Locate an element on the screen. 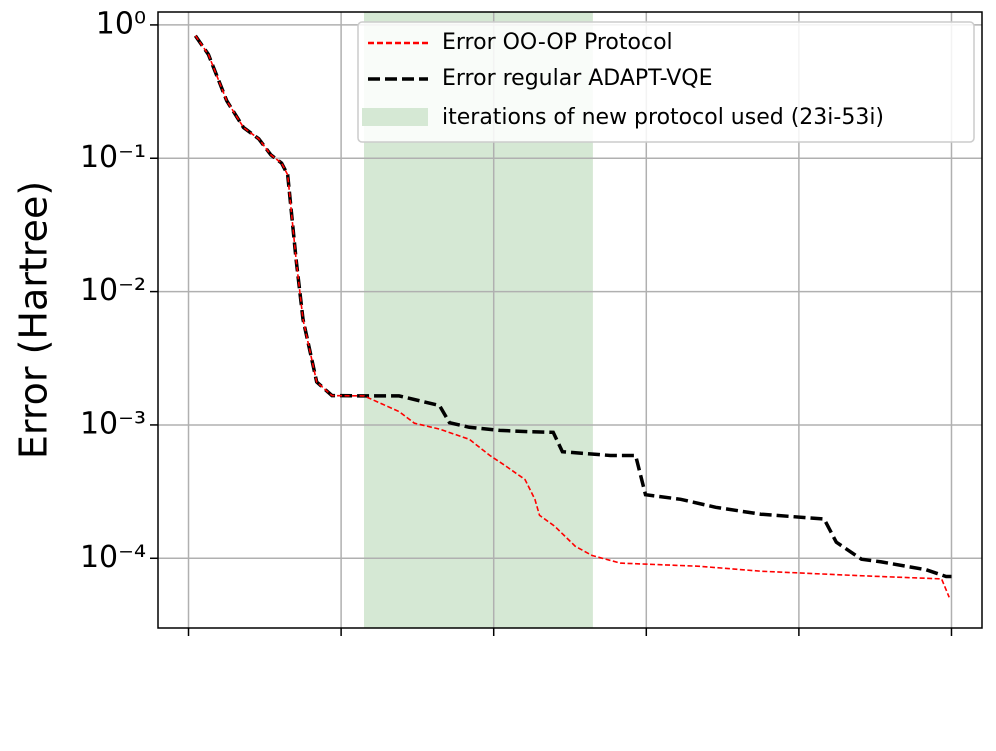 This screenshot has height=751, width=996. legend-label: Error OO-OP Protocol is located at coordinates (557, 42).